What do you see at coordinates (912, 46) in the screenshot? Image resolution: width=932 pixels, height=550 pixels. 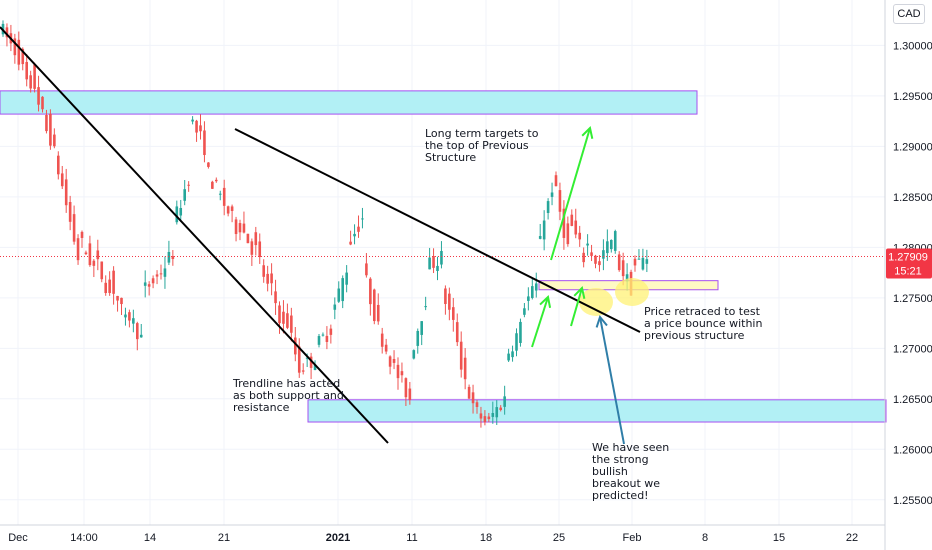 I see `y-tick-label: 1.30000` at bounding box center [912, 46].